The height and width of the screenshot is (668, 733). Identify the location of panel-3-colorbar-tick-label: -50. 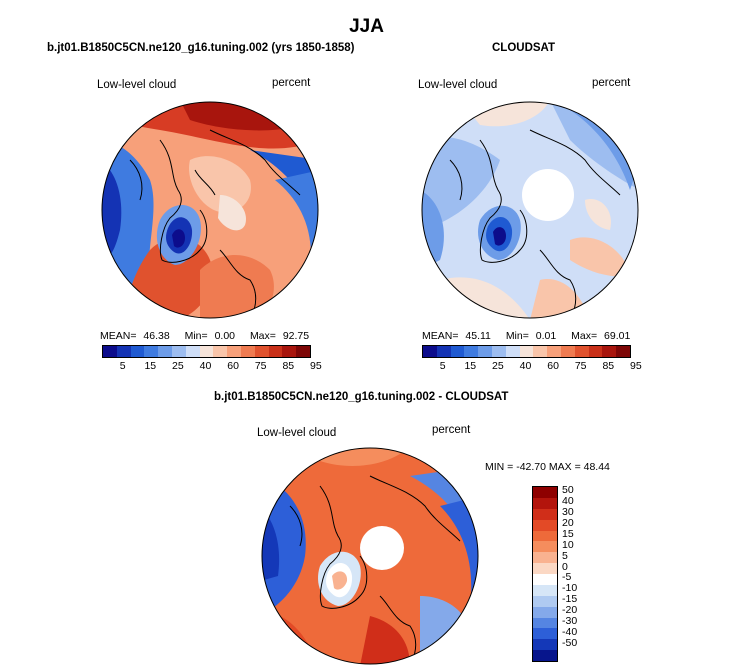
(570, 642).